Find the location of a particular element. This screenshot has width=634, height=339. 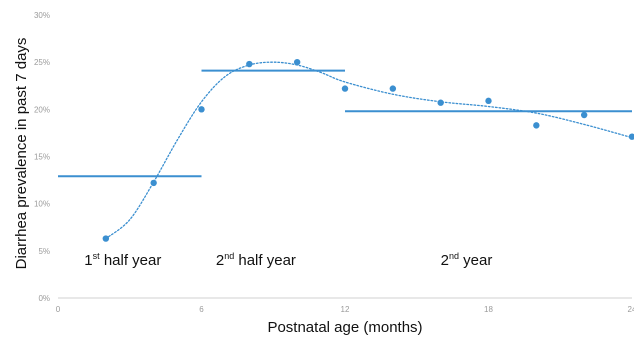

y-tick-label: 20% is located at coordinates (42, 109).